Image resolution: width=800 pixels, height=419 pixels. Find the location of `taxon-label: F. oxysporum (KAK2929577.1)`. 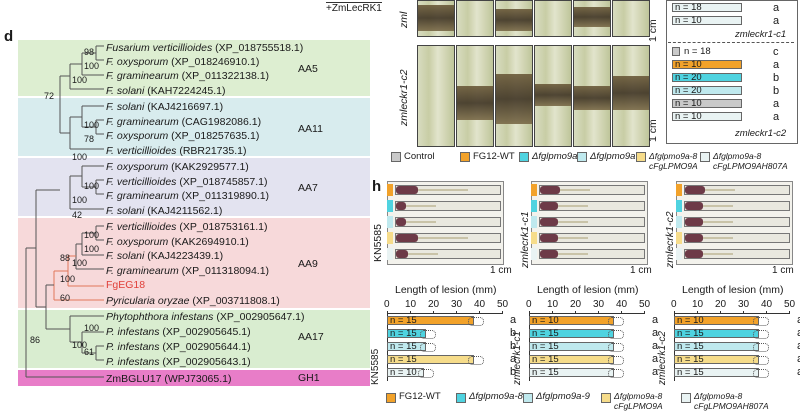

taxon-label: F. oxysporum (KAK2929577.1) is located at coordinates (177, 167).